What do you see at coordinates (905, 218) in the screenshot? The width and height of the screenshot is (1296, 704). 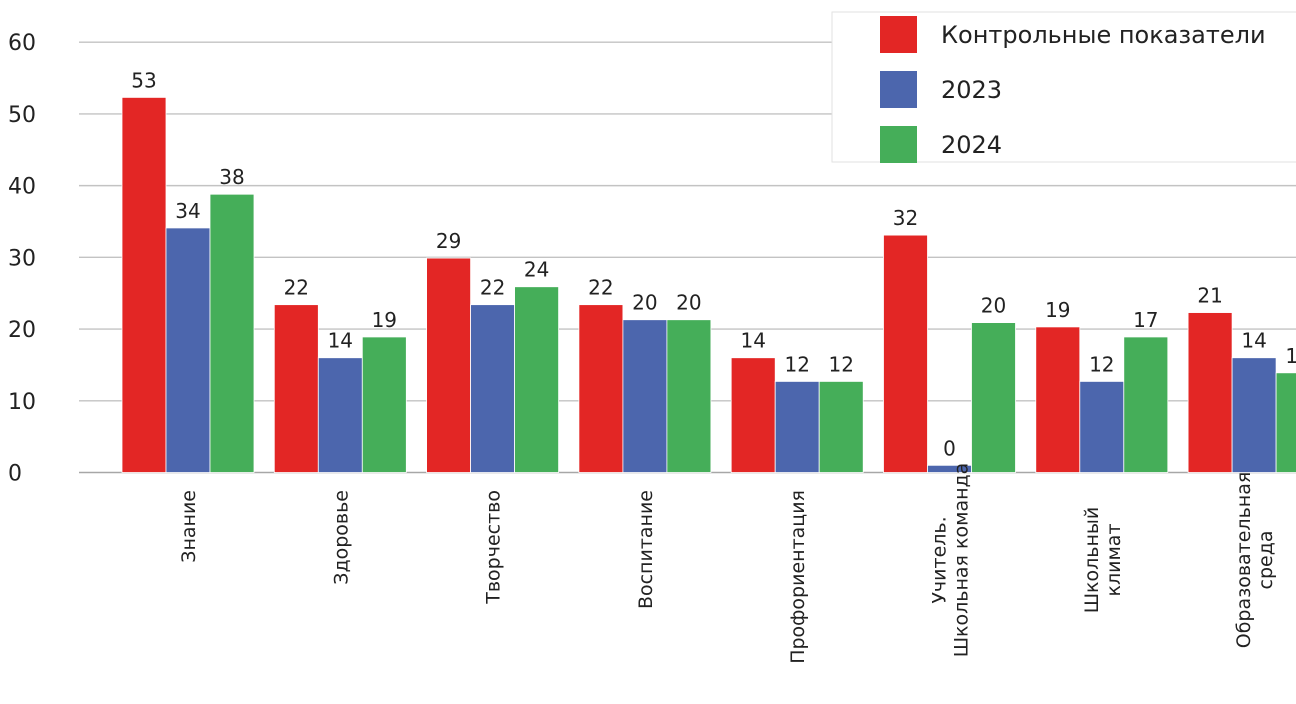 I see `data-label: 32` at bounding box center [905, 218].